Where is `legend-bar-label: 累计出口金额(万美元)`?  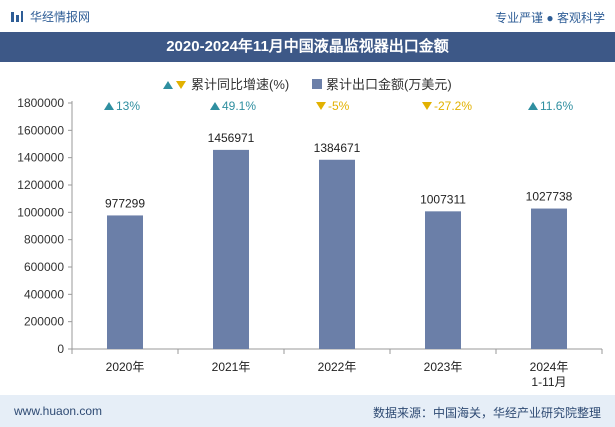
legend-bar-label: 累计出口金额(万美元) is located at coordinates (389, 84).